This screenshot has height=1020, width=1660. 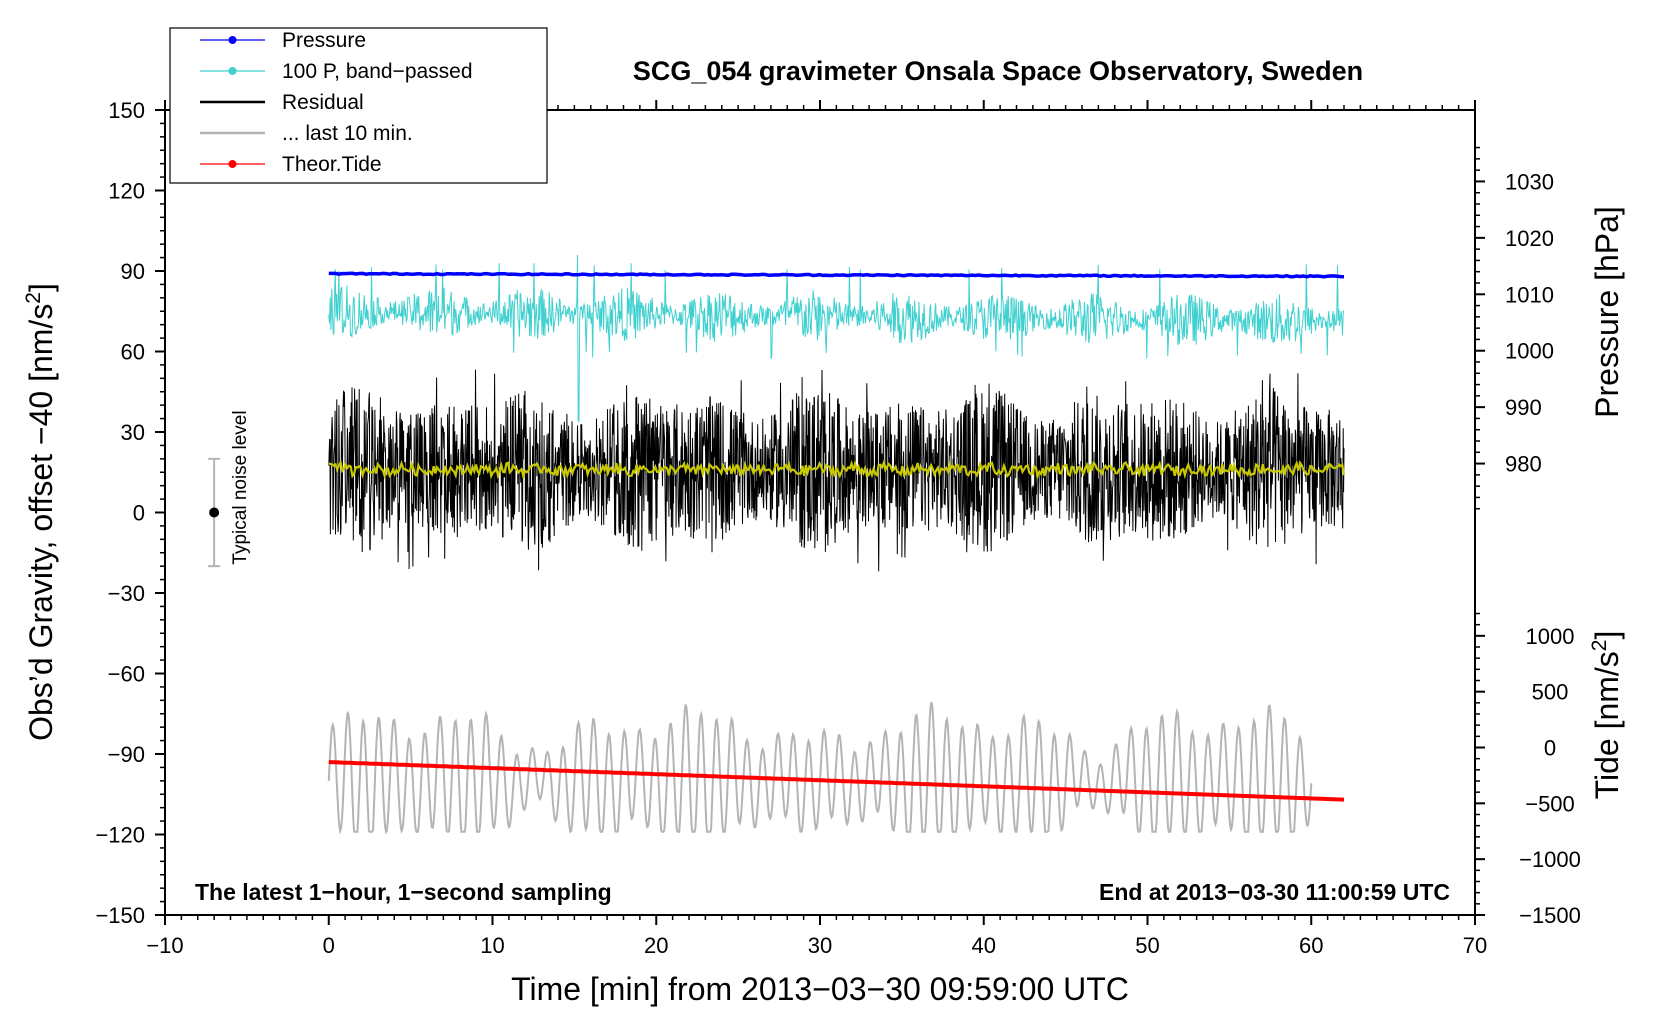 I want to click on band-passed-pressure-line, so click(x=836, y=338).